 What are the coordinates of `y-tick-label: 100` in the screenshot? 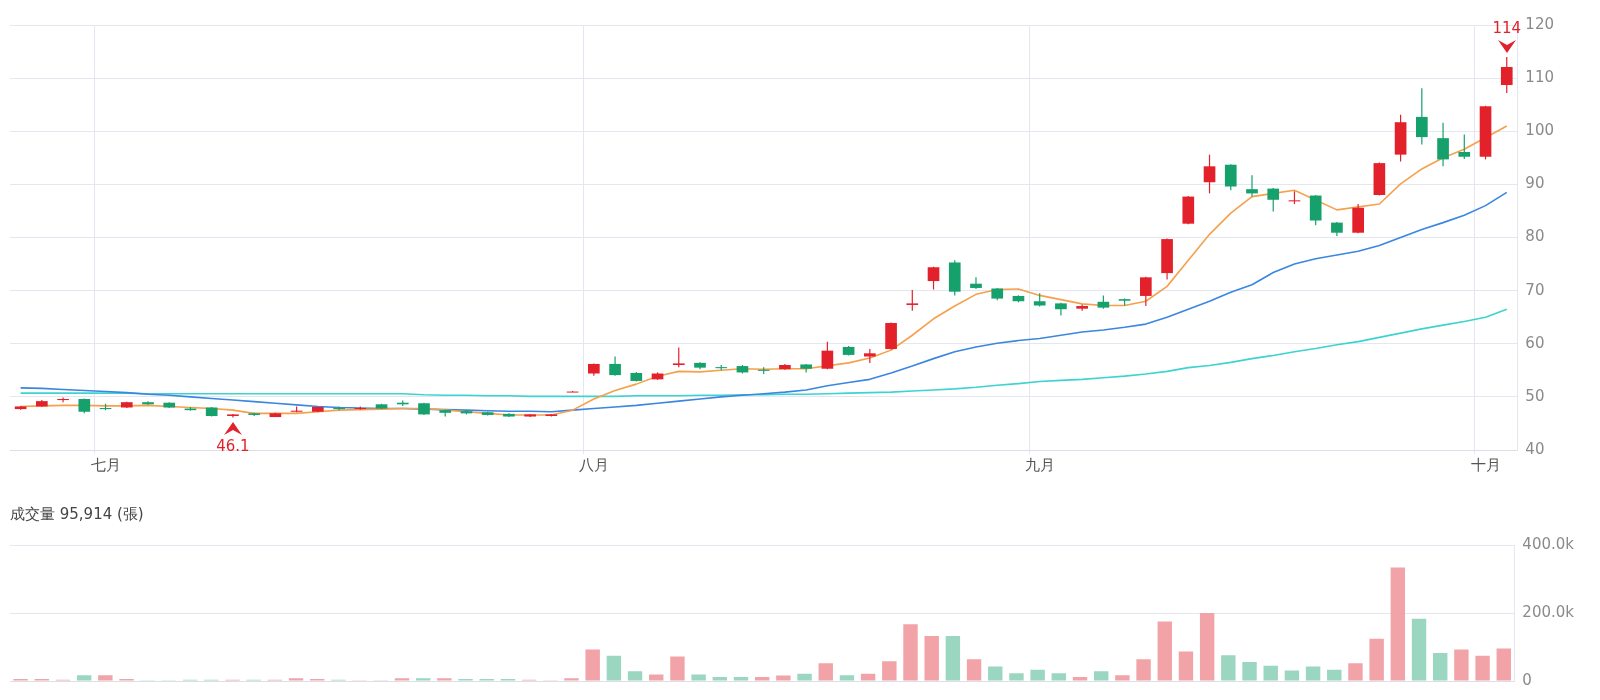 It's located at (1540, 130).